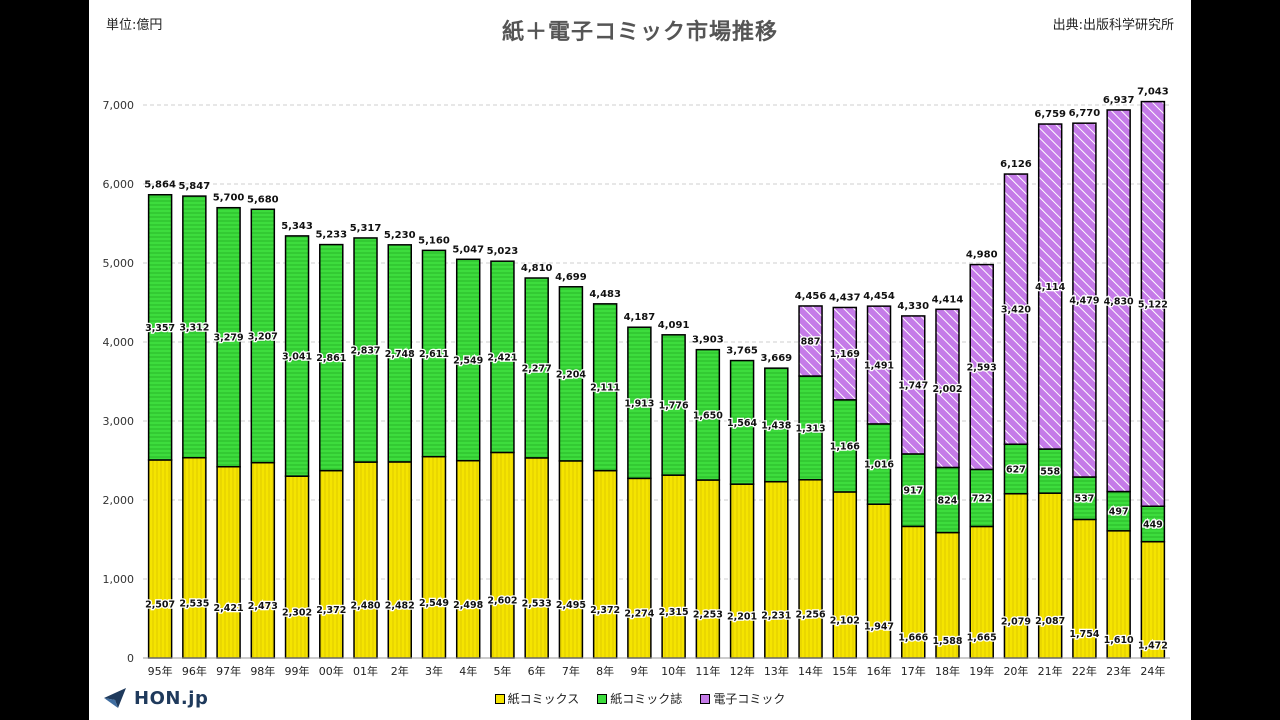  Describe the element at coordinates (503, 251) in the screenshot. I see `total-label: 5,023` at that location.